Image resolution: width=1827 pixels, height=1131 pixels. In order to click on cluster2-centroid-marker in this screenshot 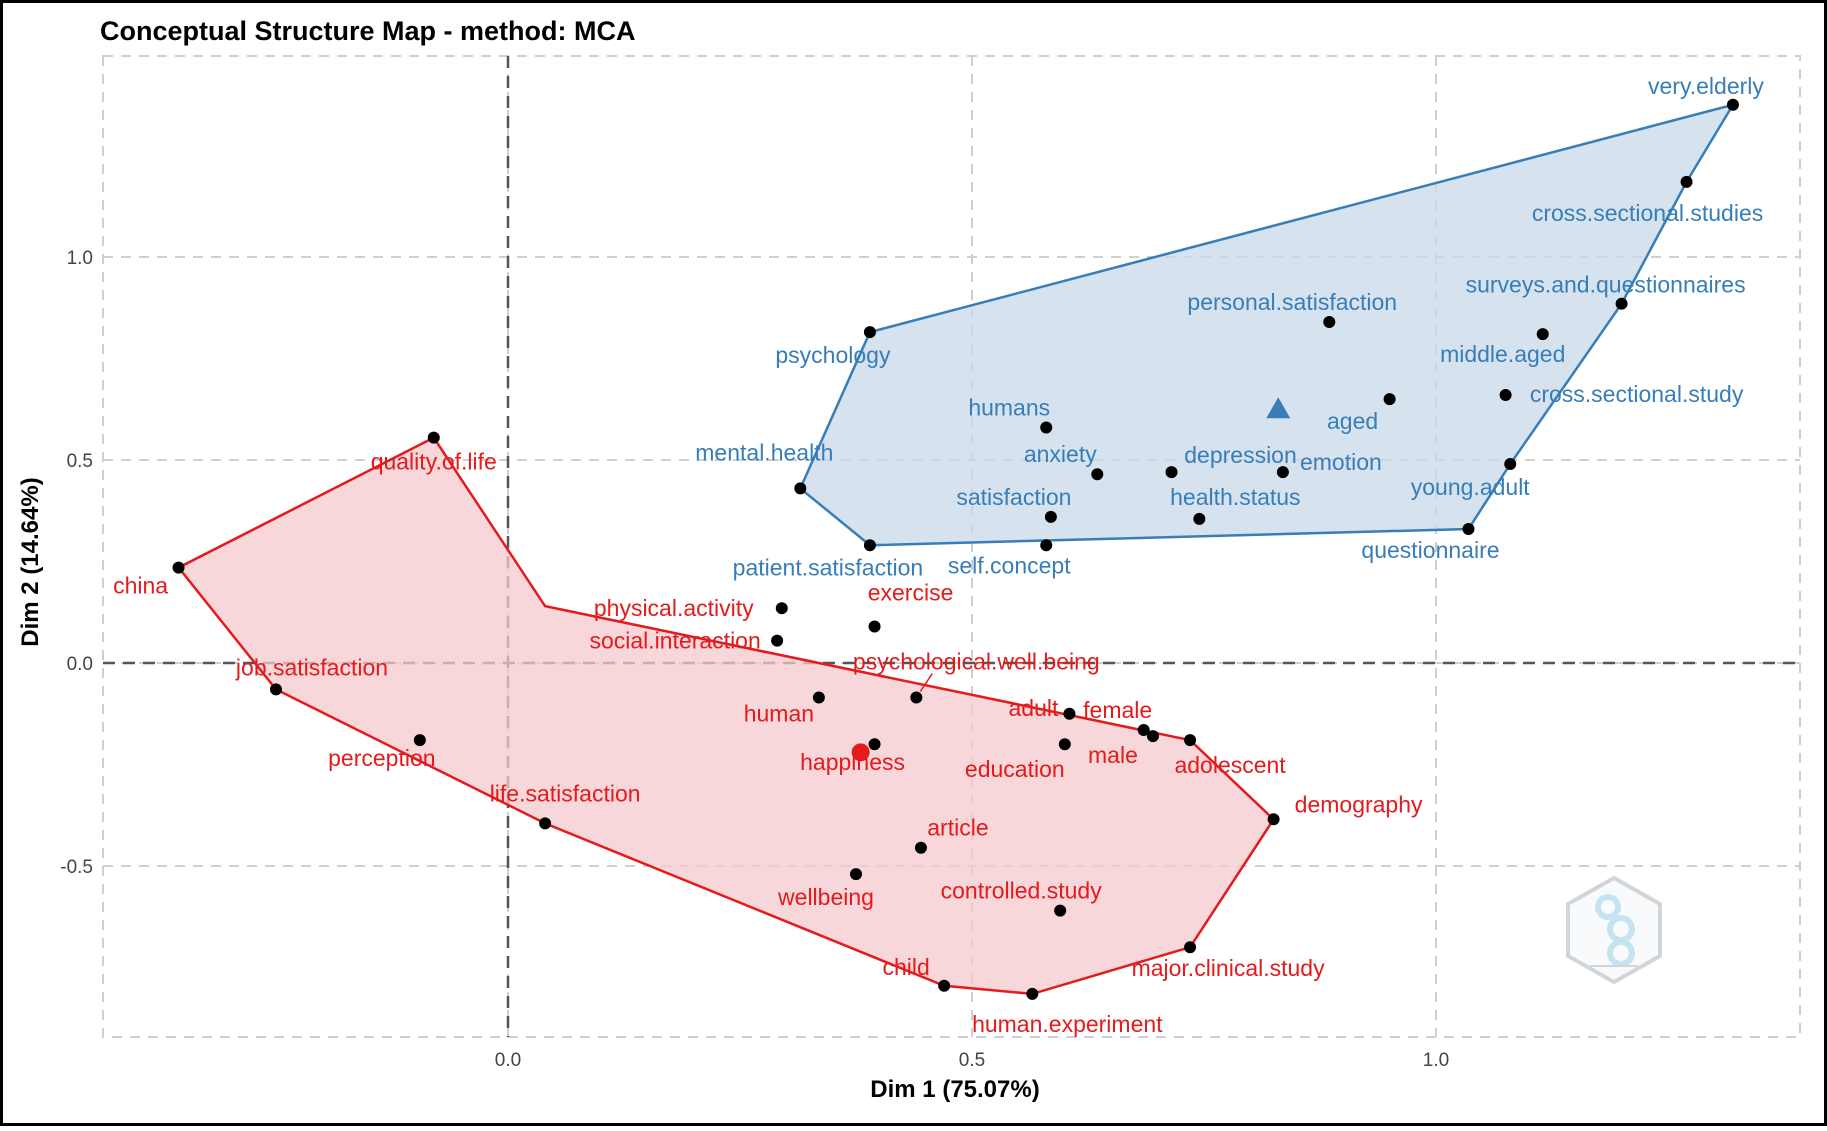, I will do `click(1278, 408)`.